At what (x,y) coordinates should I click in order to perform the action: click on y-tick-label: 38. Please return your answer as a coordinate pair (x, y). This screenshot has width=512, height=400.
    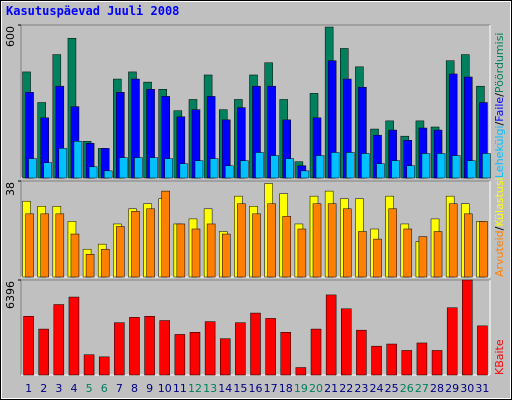
    Looking at the image, I should click on (10, 189).